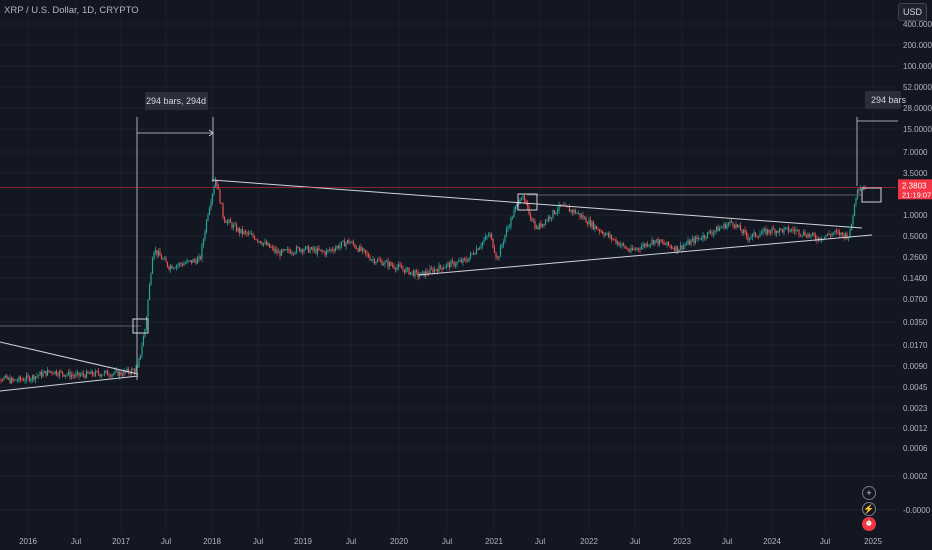 The image size is (932, 550). Describe the element at coordinates (915, 366) in the screenshot. I see `y-tick-label: 0.0090` at that location.